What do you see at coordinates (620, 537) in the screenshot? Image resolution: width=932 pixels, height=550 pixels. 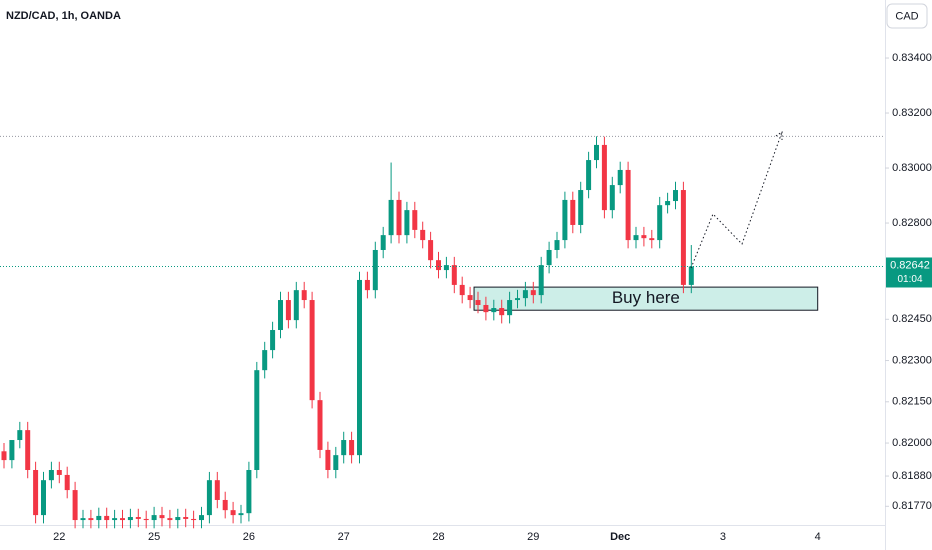 I see `x-tick-label: Dec` at bounding box center [620, 537].